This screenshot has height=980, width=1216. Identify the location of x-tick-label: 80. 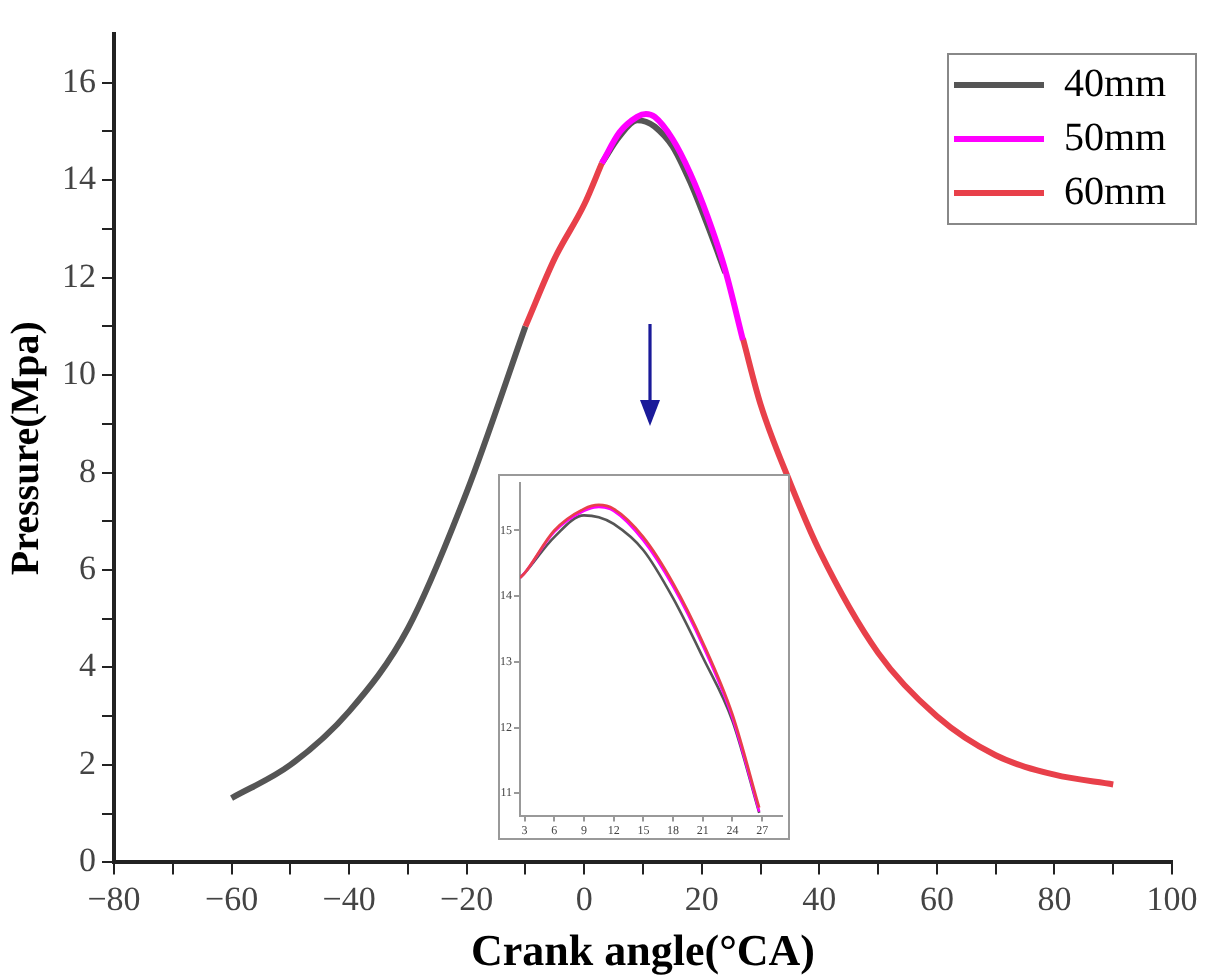
(1054, 898).